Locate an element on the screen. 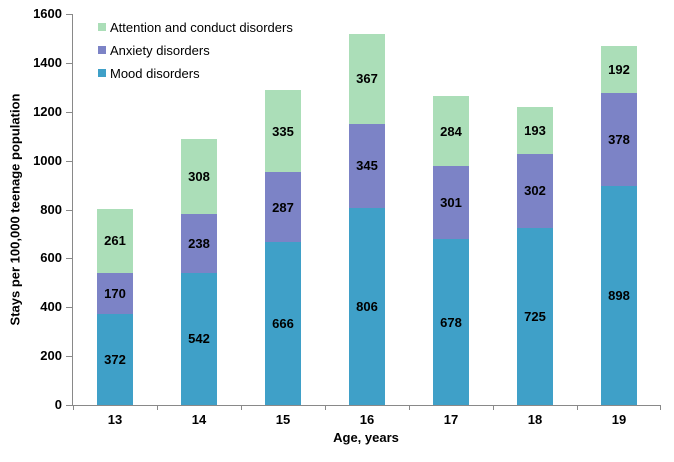 This screenshot has width=674, height=462. bar-segment: 193 is located at coordinates (535, 130).